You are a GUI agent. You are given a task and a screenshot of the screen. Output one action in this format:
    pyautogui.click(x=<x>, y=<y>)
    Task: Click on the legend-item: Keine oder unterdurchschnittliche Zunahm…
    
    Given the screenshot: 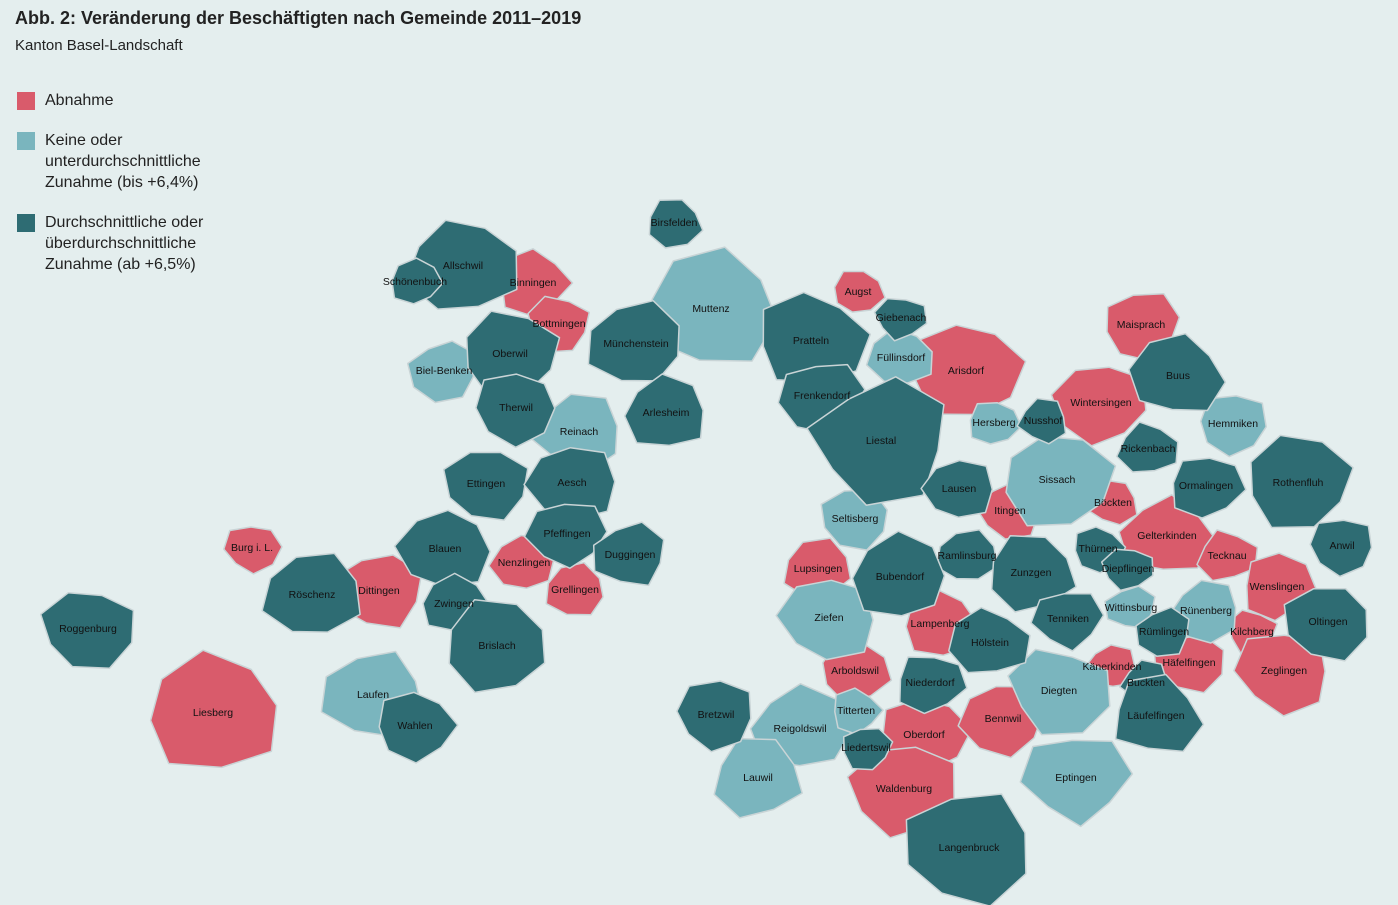 What is the action you would take?
    pyautogui.click(x=127, y=161)
    